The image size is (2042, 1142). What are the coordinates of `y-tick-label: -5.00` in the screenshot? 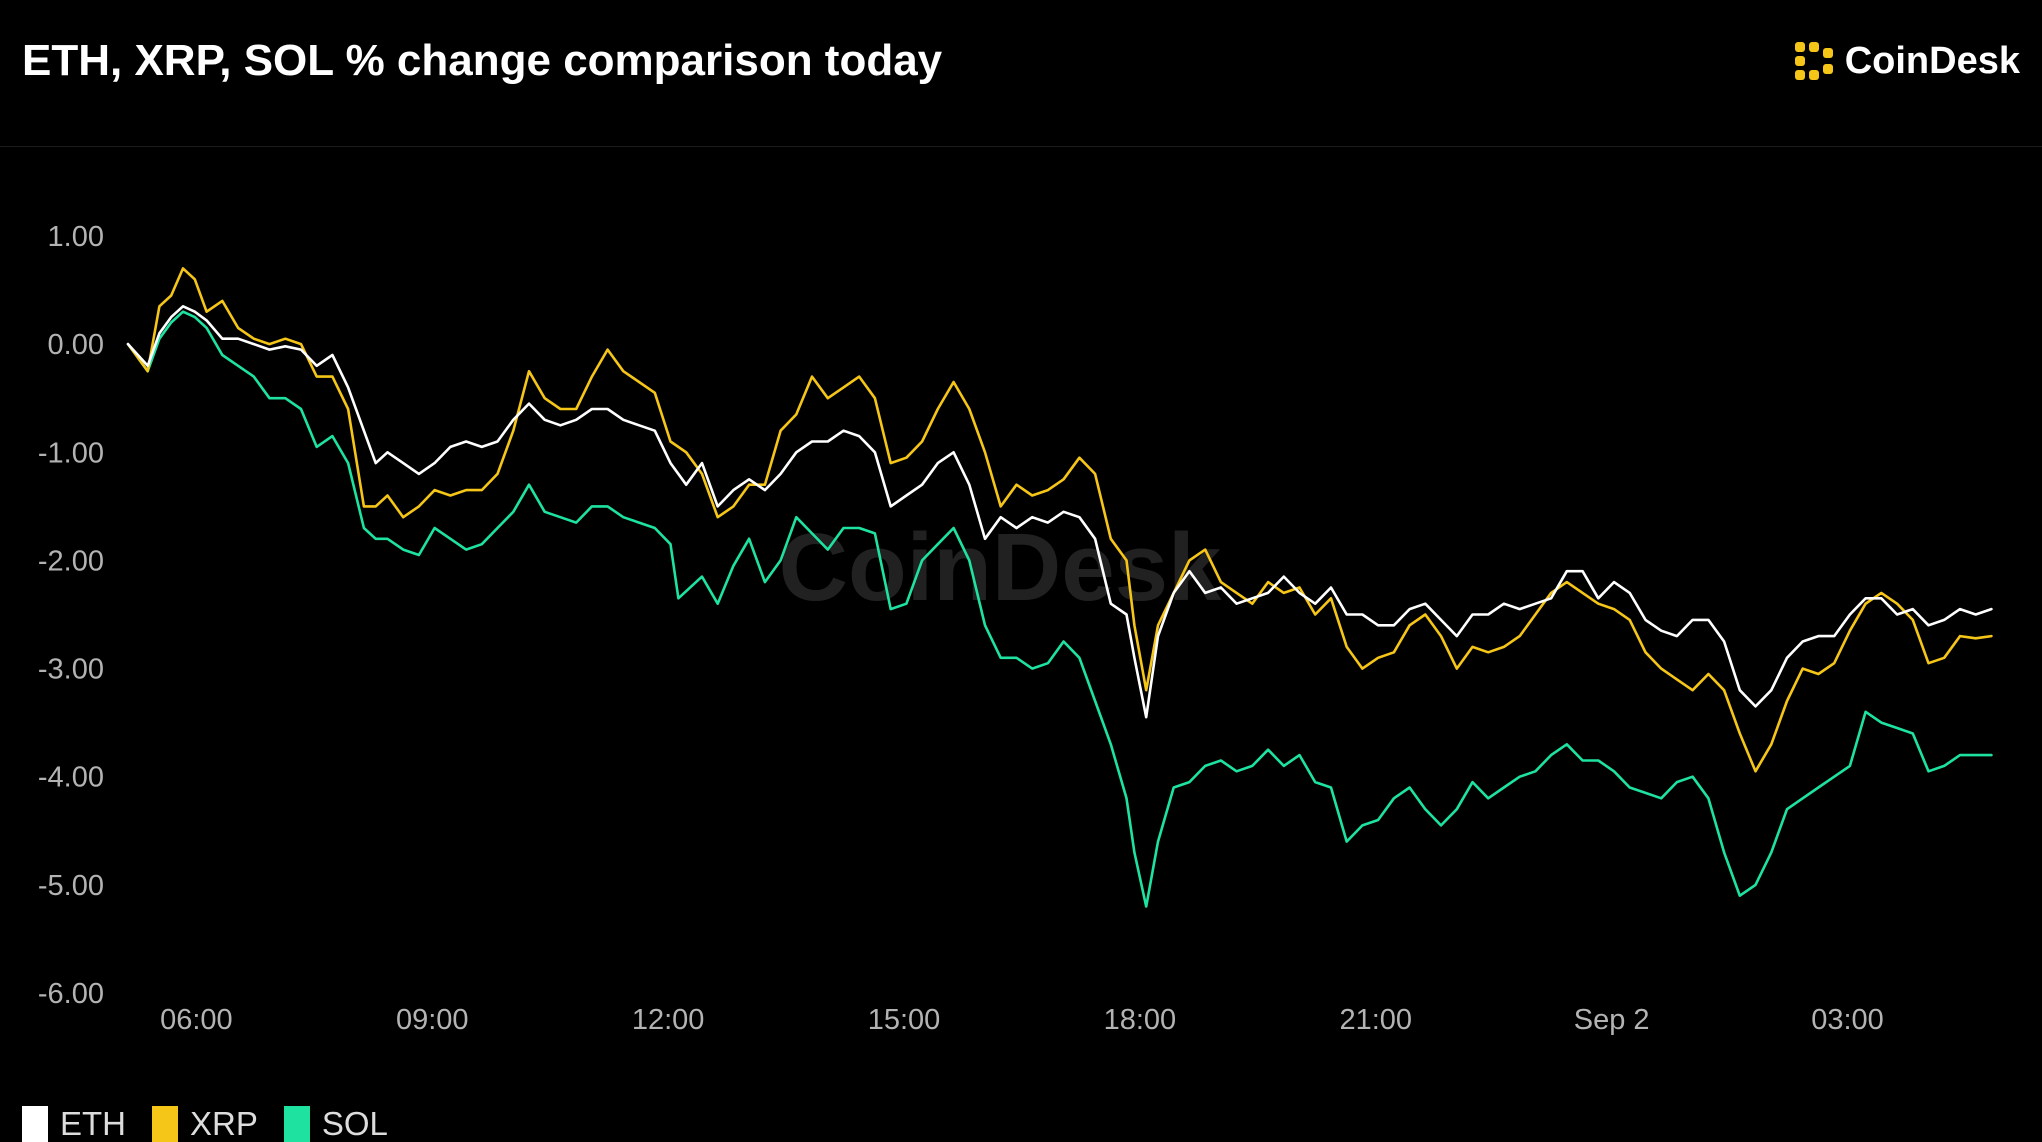 It's located at (71, 886).